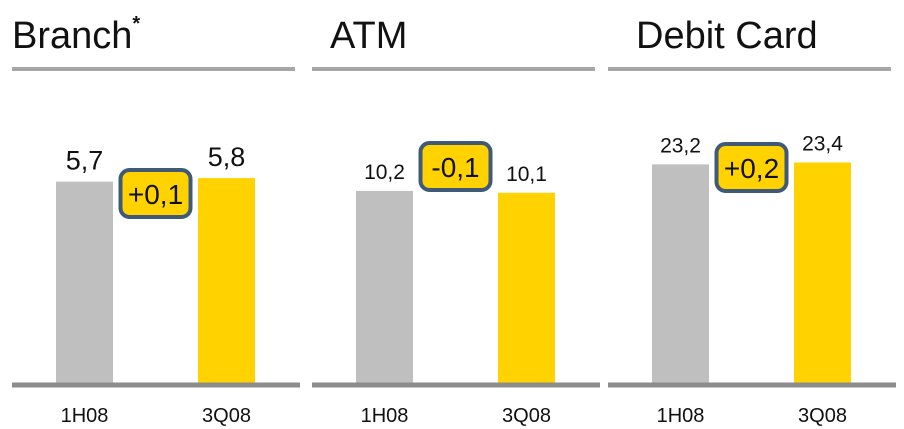  I want to click on value-label: 5,7, so click(85, 161).